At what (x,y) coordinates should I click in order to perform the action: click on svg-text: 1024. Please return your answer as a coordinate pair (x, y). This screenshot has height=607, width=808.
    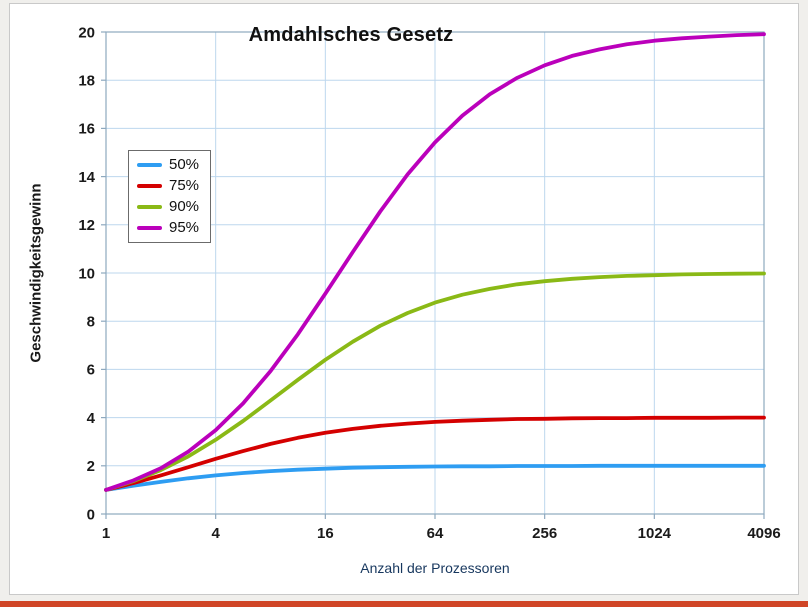
    Looking at the image, I should click on (655, 533).